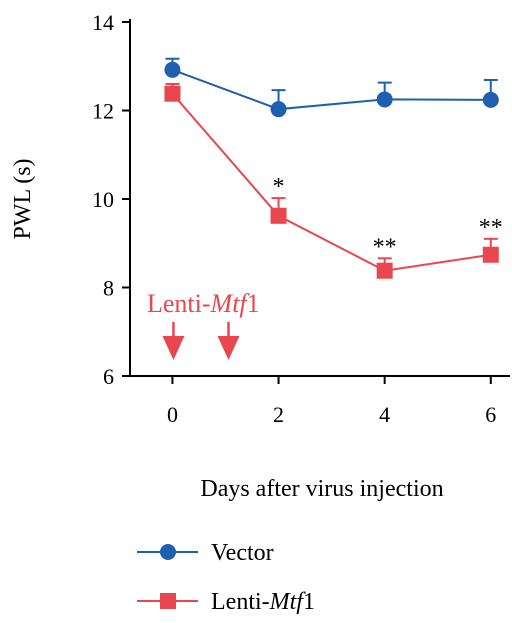 Image resolution: width=512 pixels, height=623 pixels. Describe the element at coordinates (203, 324) in the screenshot. I see `annotation: Lenti-Mtf1` at that location.